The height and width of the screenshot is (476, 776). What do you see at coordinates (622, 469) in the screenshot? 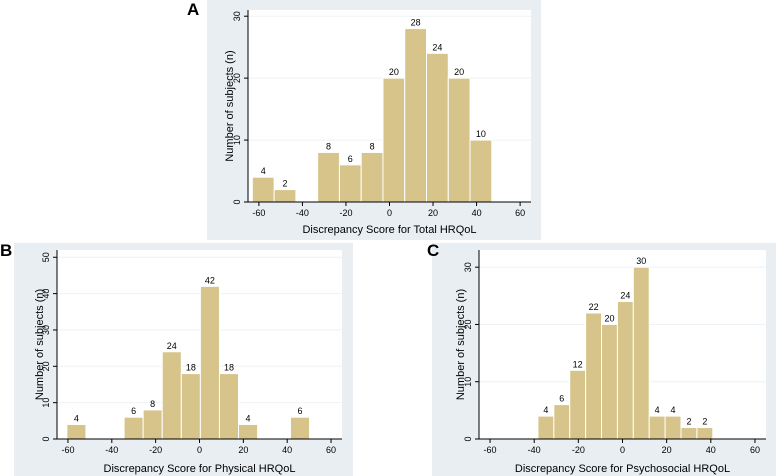
I see `x-axis-title: Discrepancy Score for Psychosocial HRQoL` at bounding box center [622, 469].